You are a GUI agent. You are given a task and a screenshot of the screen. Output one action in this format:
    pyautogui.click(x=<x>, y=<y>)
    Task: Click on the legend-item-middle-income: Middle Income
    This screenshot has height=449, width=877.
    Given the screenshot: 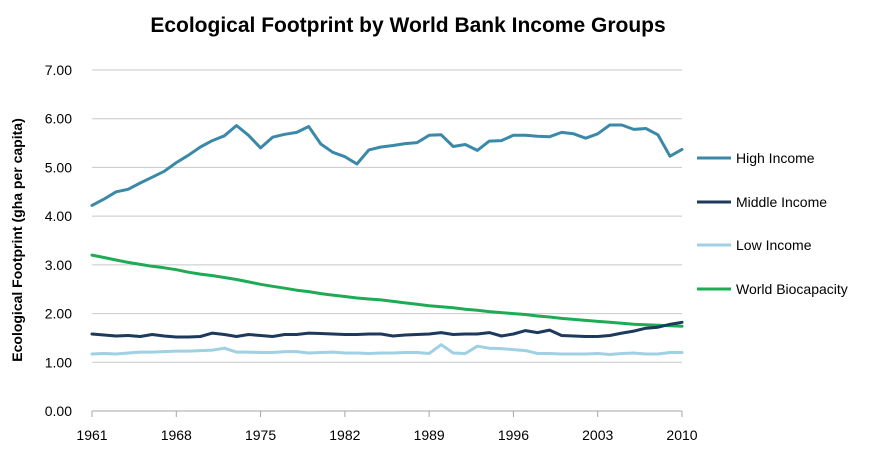 What is the action you would take?
    pyautogui.click(x=762, y=202)
    